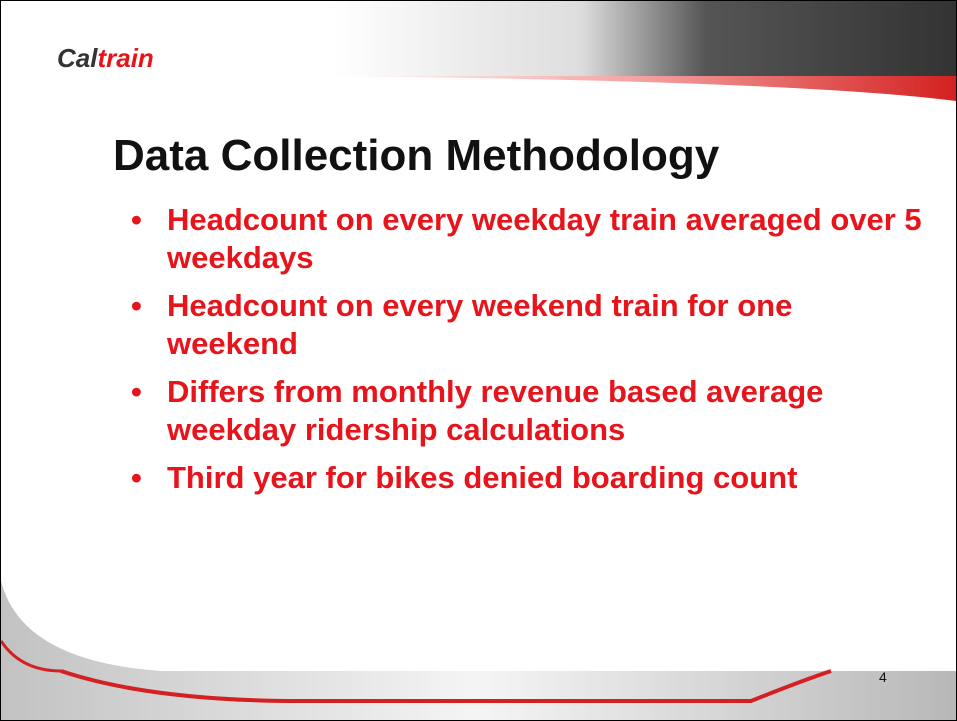 The height and width of the screenshot is (721, 957). I want to click on slide-title: Data Collection Methodology, so click(416, 155).